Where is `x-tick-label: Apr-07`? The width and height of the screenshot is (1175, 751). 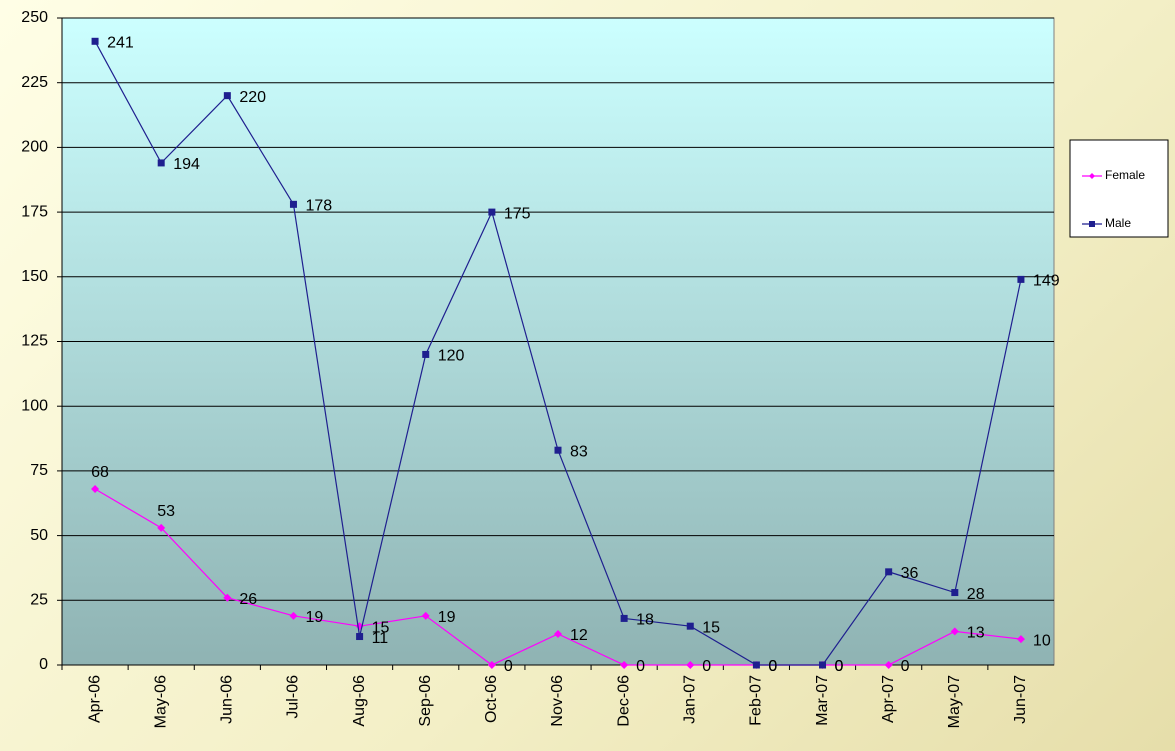
x-tick-label: Apr-07 is located at coordinates (888, 699).